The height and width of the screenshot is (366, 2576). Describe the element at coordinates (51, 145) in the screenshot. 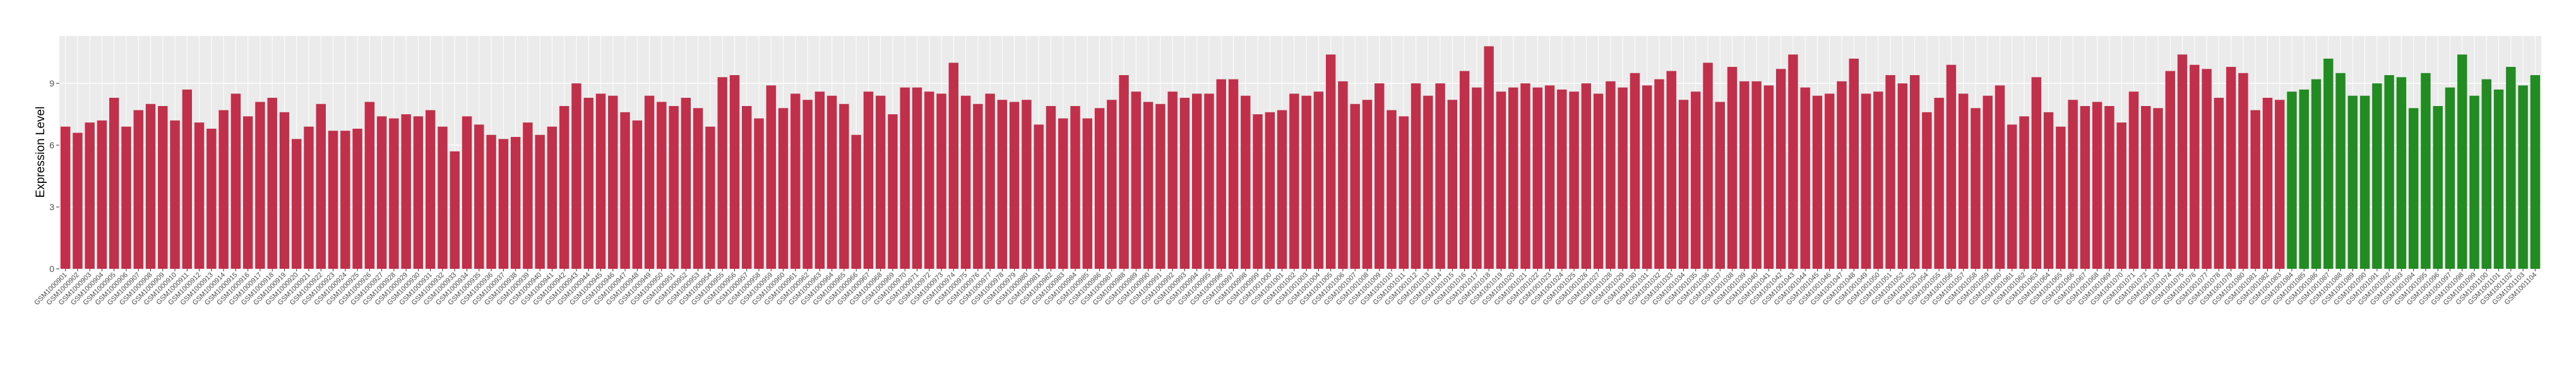

I see `y-tick-label: 6` at that location.